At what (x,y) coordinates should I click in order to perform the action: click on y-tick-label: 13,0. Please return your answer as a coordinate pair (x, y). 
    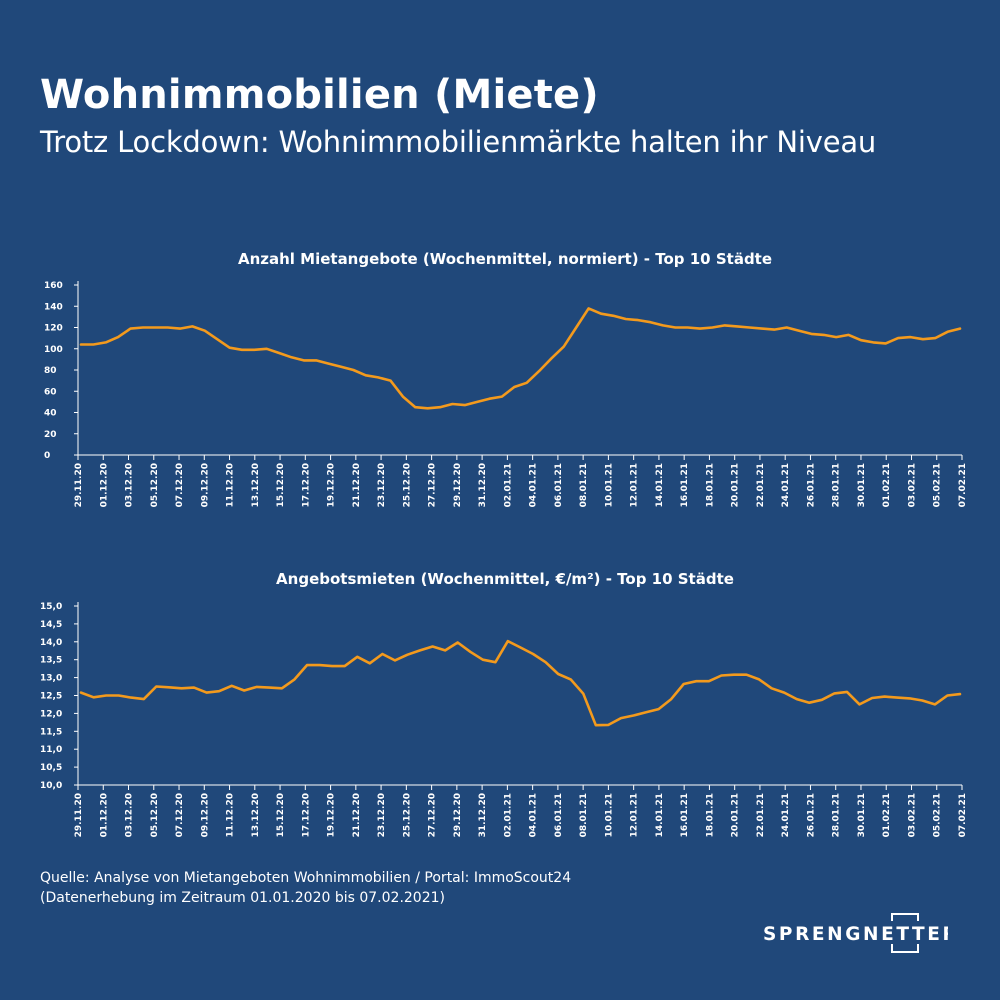
    Looking at the image, I should click on (51, 679).